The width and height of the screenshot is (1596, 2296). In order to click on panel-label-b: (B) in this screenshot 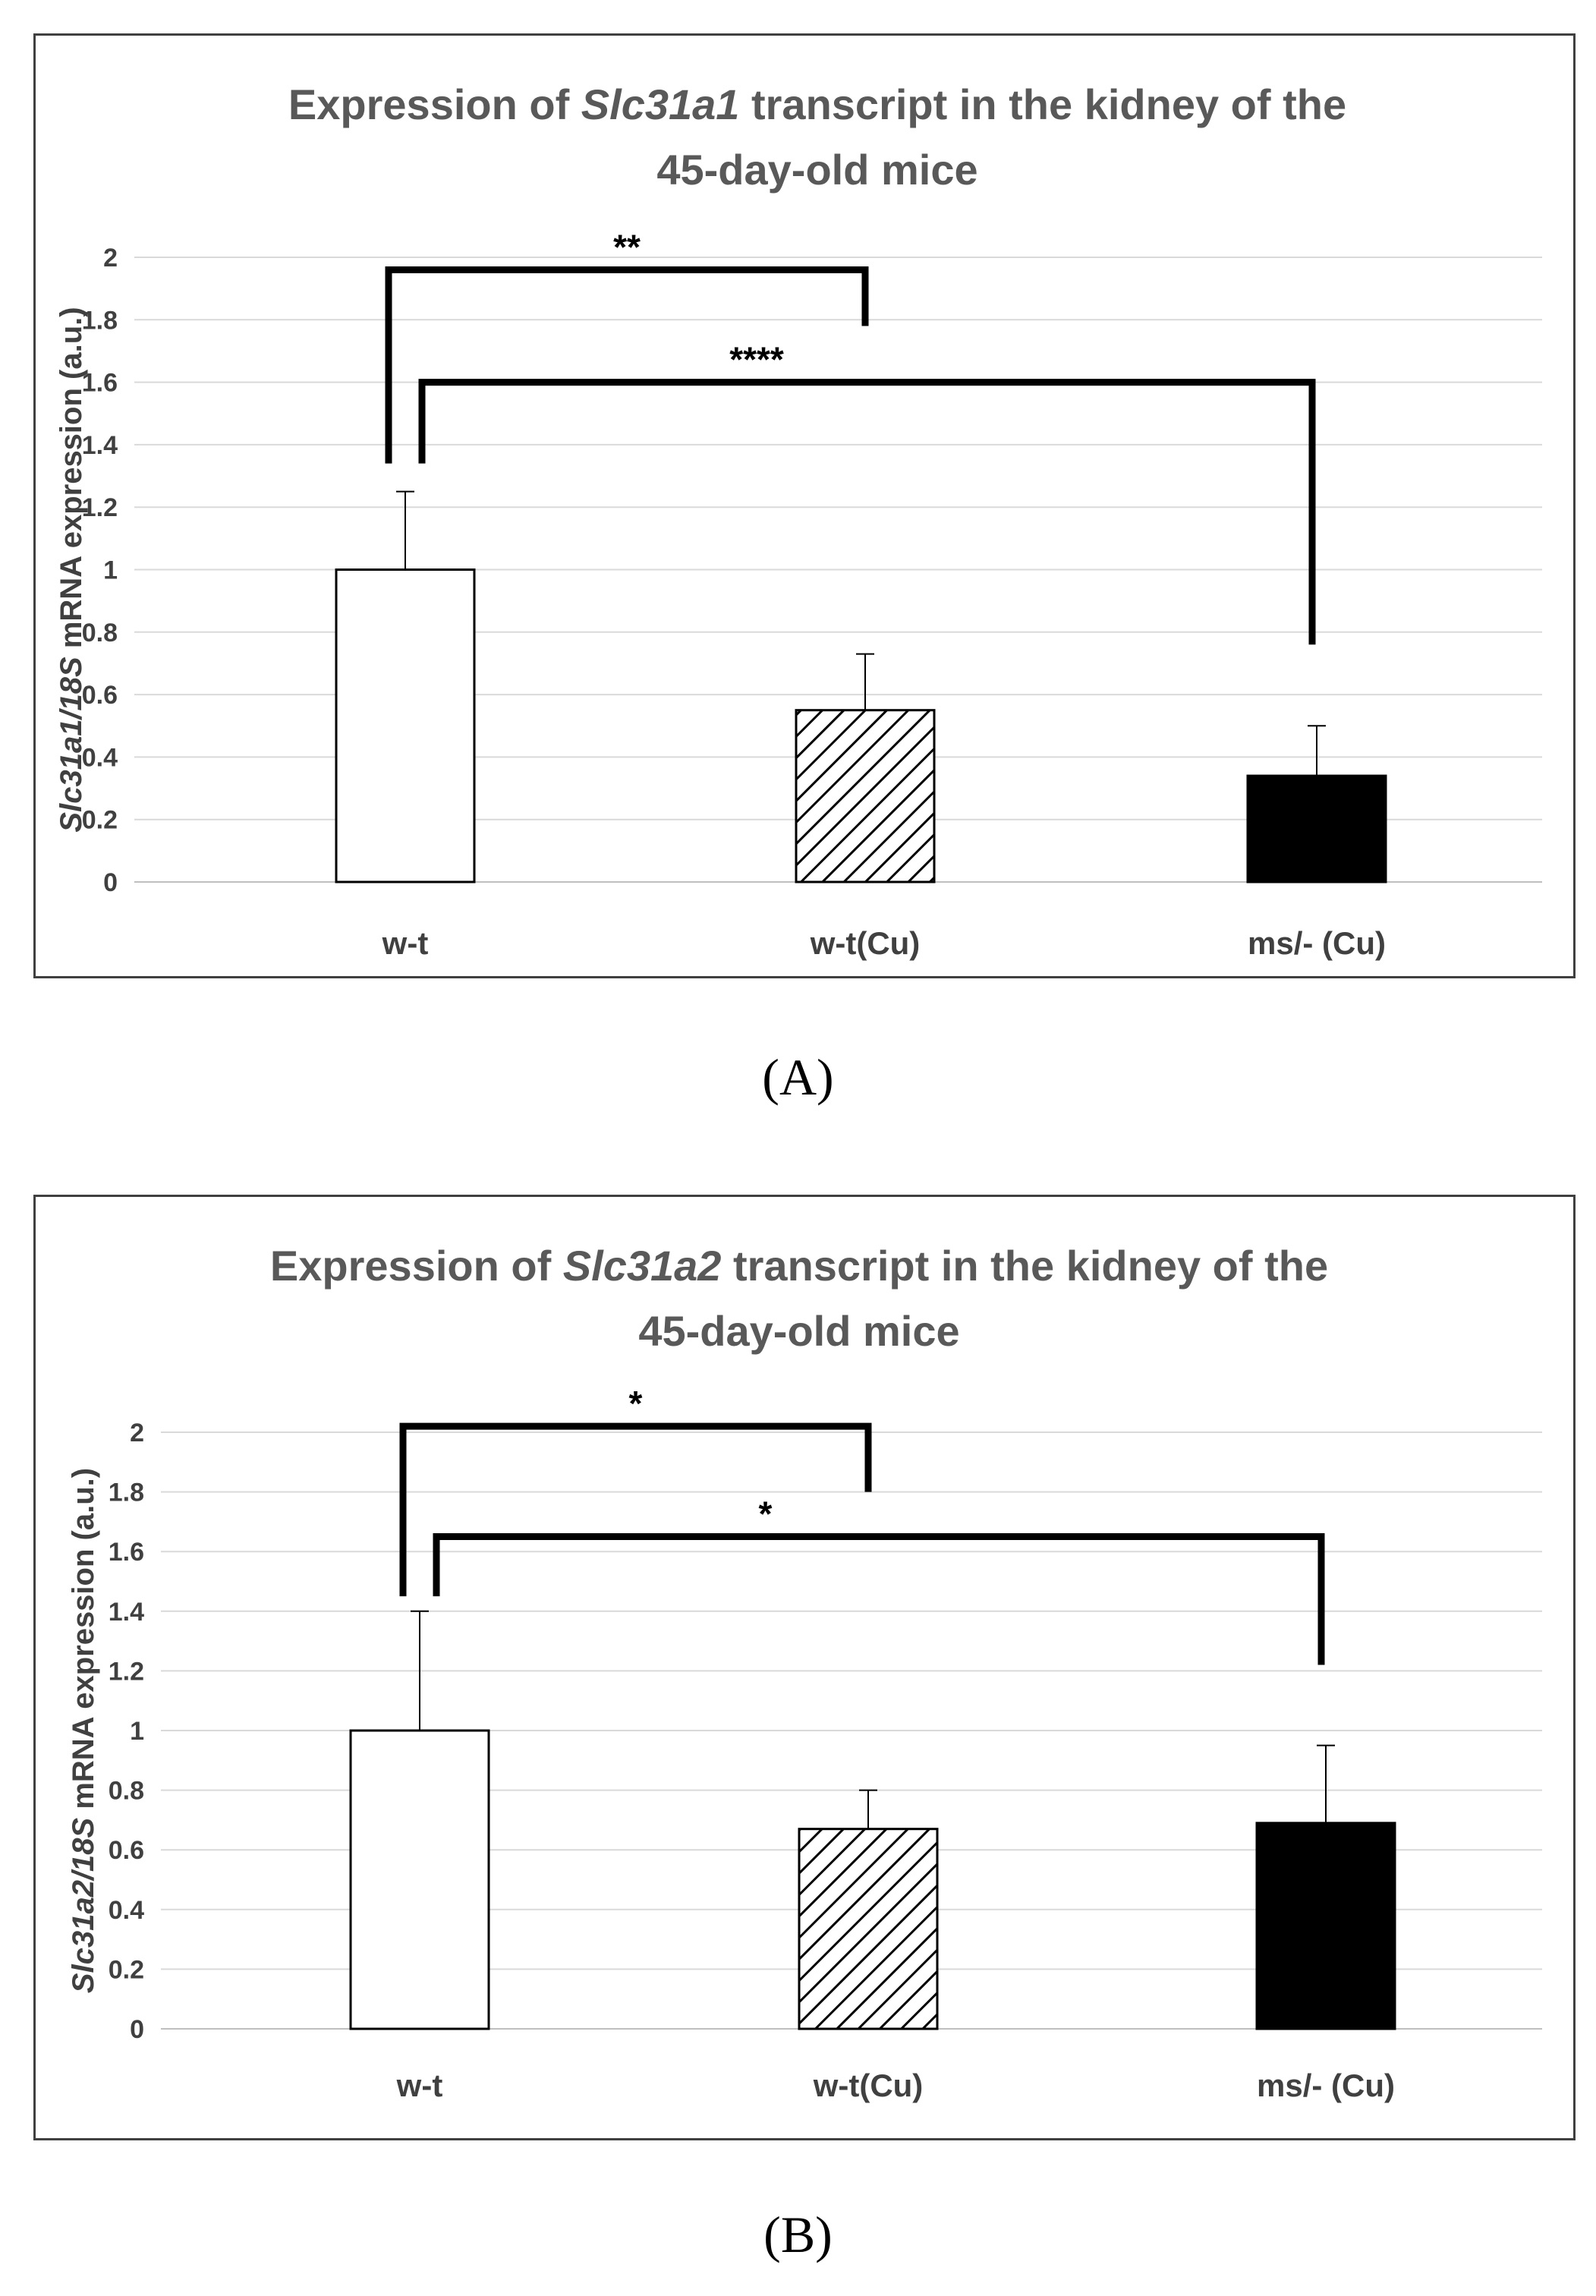, I will do `click(798, 2234)`.